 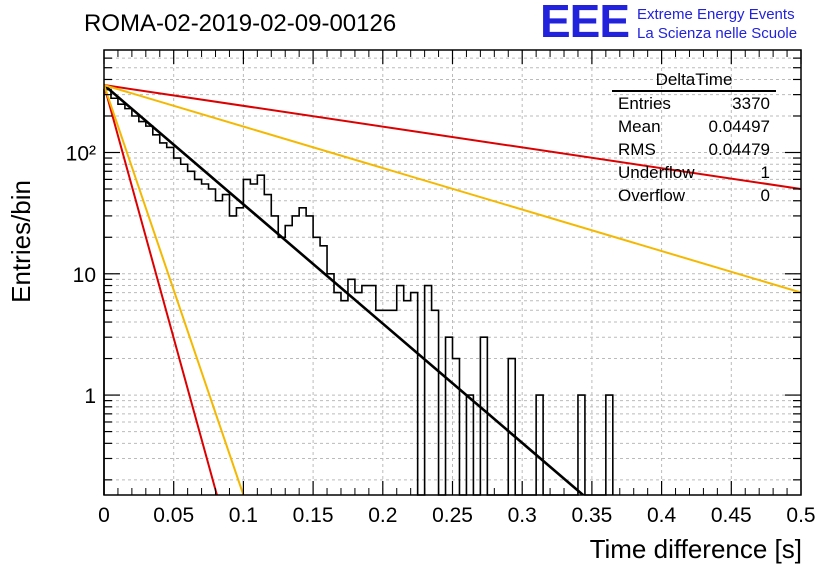 I want to click on x-axis-label: Time difference [s], so click(x=696, y=549).